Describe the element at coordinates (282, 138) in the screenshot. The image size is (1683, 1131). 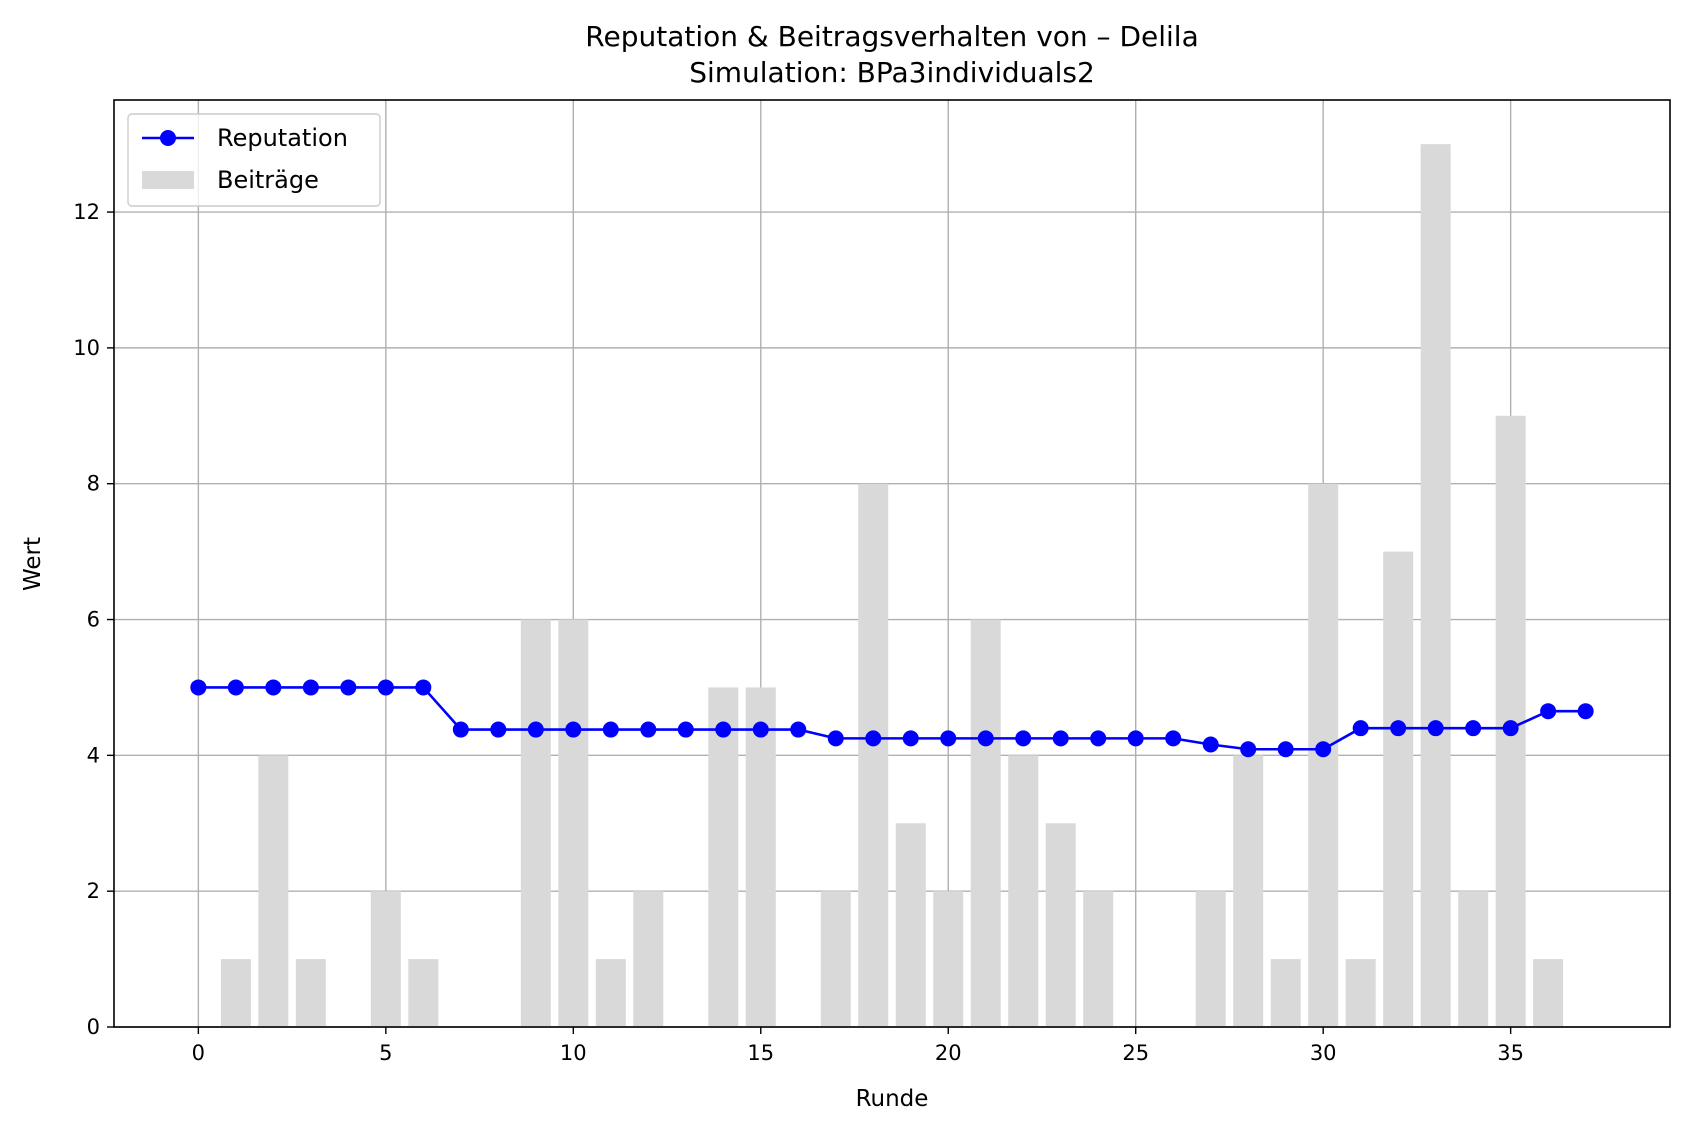
I see `legend-label-reputation: Reputation` at that location.